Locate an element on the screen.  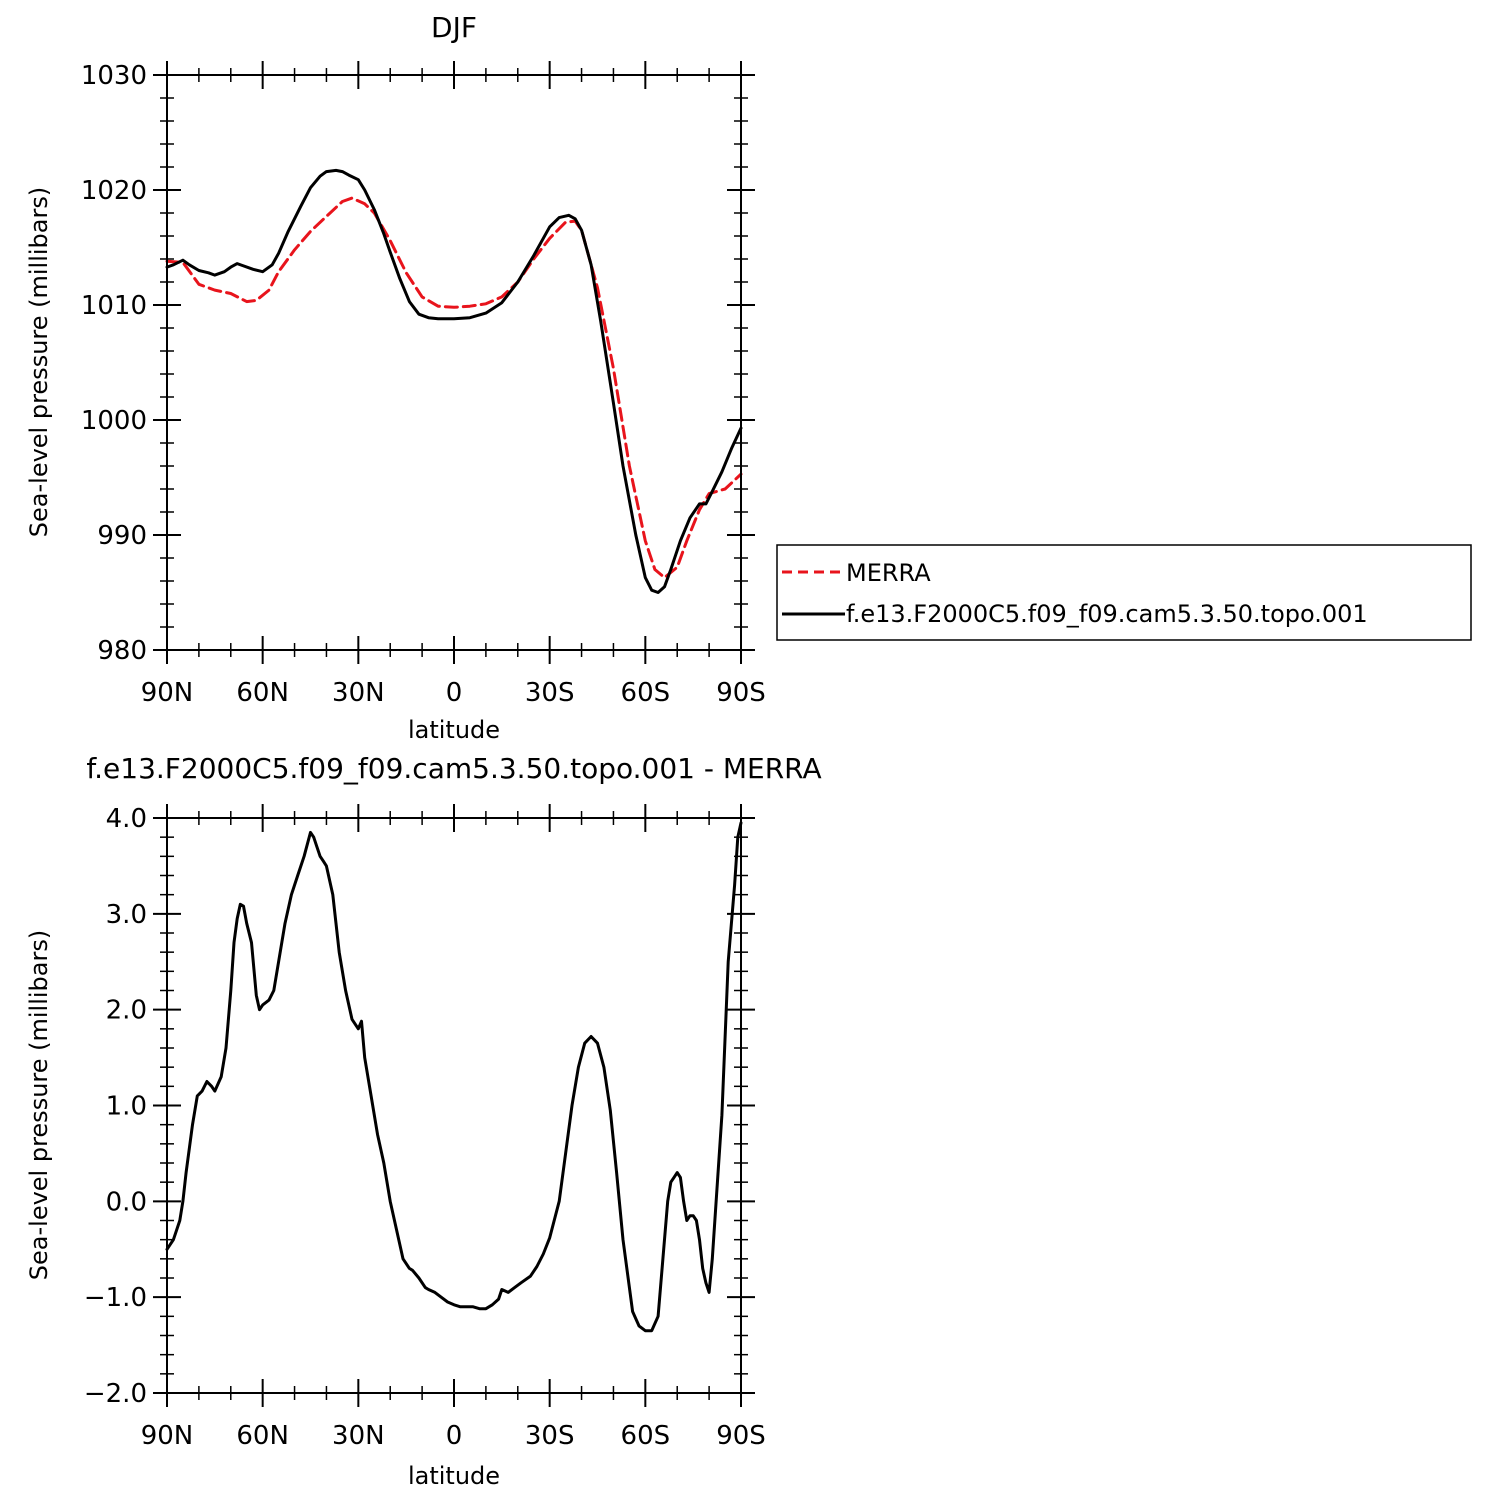
bottom-y-axis-label: Sea-level pressure (millibars) is located at coordinates (39, 1105).